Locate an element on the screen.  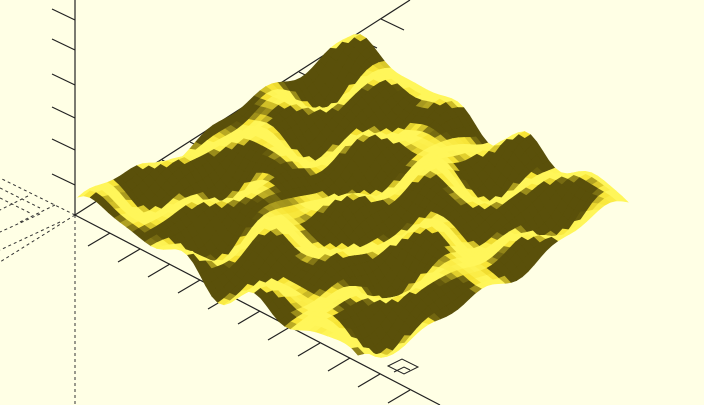
mesh-facet is located at coordinates (358, 351).